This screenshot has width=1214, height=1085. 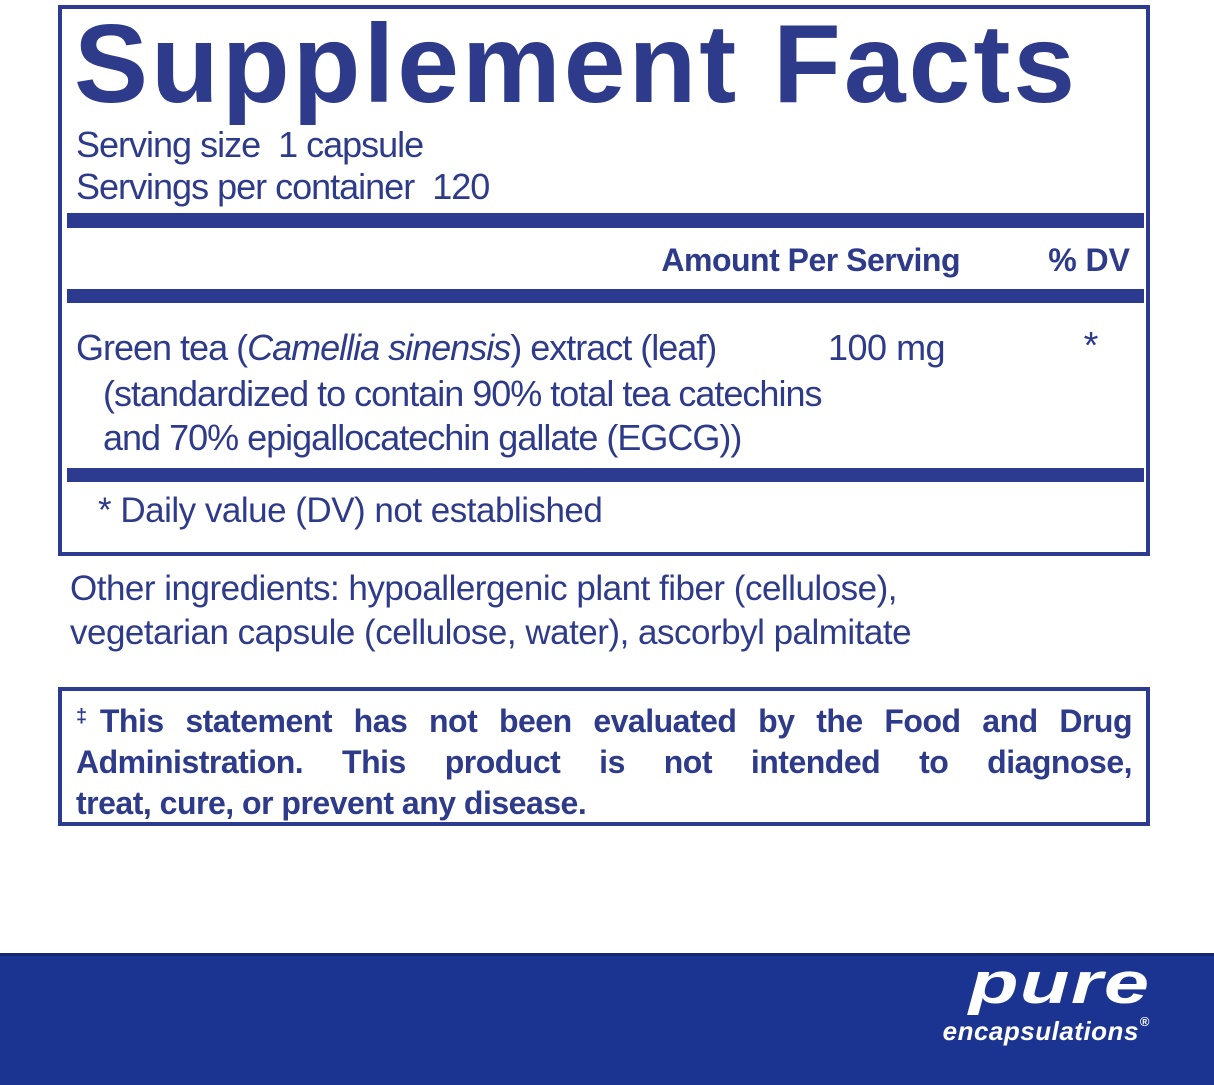 I want to click on ingredient-latin-name: Camellia sinensis, so click(x=379, y=347).